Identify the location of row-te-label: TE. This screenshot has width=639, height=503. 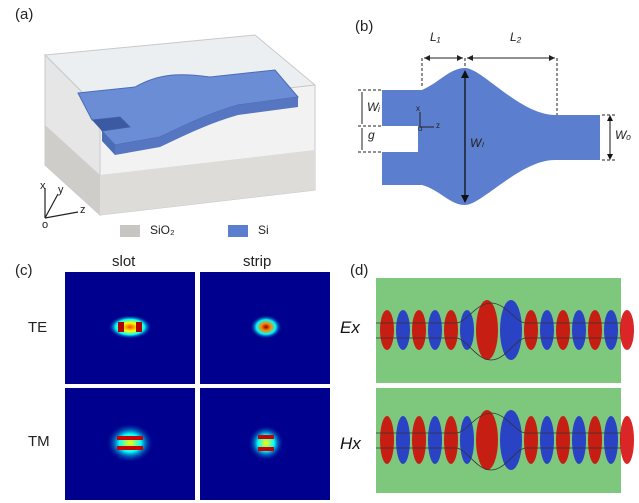
(38, 327).